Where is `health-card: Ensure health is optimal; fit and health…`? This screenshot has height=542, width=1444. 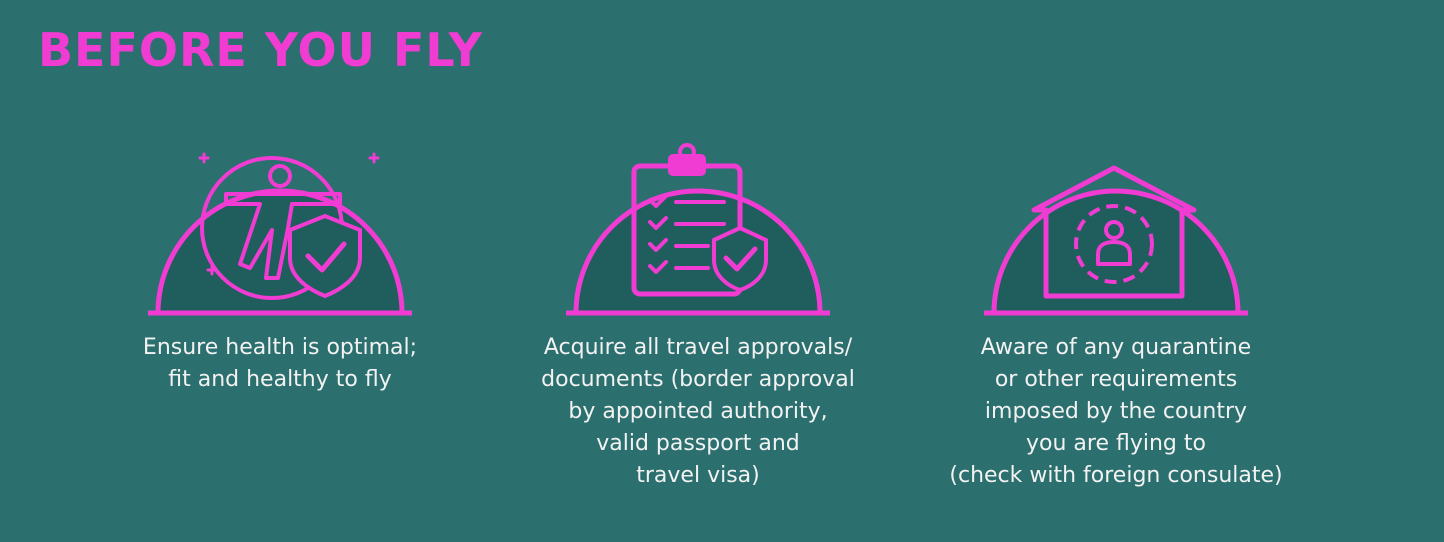 health-card: Ensure health is optimal; fit and health… is located at coordinates (280, 257).